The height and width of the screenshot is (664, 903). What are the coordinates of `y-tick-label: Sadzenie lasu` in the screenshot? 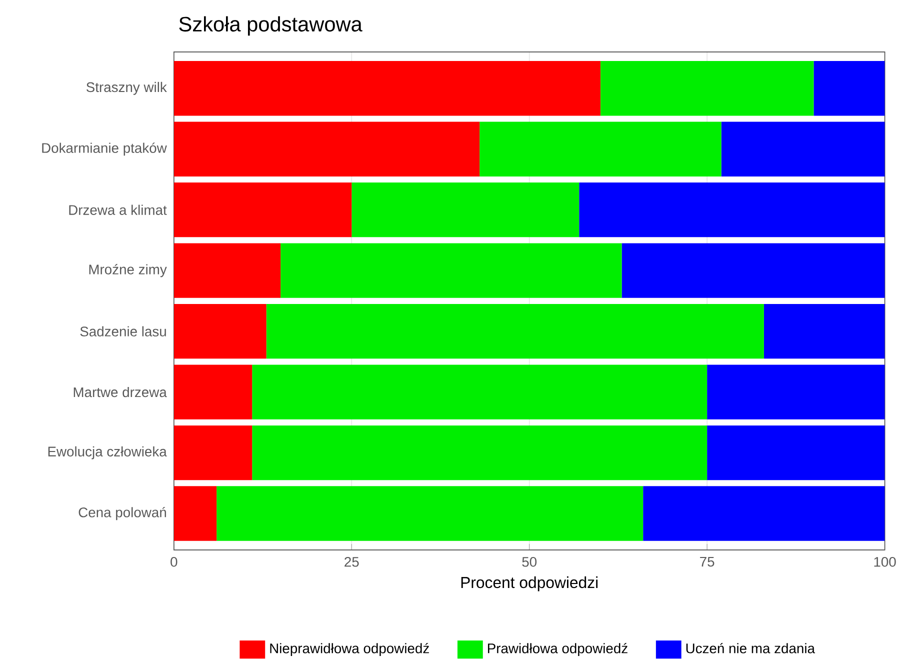 It's located at (123, 331).